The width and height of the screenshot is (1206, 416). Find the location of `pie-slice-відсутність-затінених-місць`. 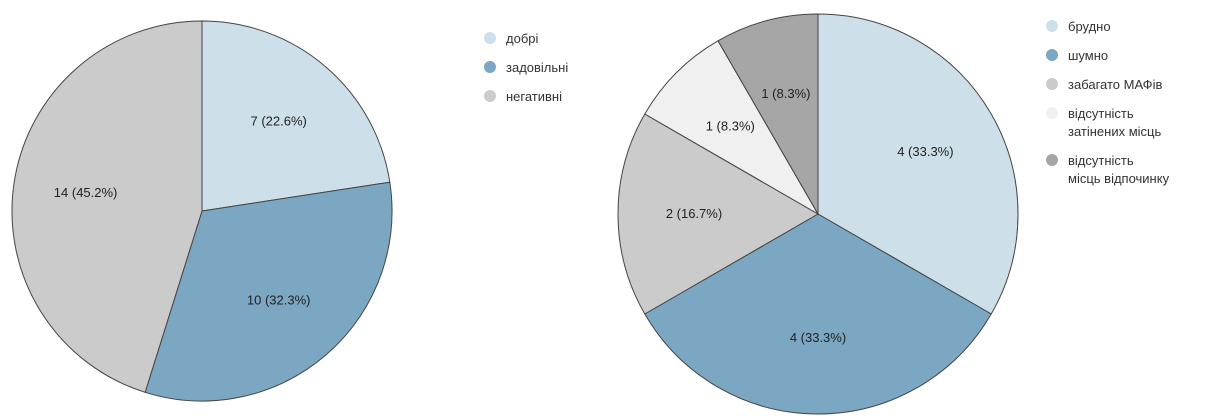

pie-slice-відсутність-затінених-місць is located at coordinates (732, 128).